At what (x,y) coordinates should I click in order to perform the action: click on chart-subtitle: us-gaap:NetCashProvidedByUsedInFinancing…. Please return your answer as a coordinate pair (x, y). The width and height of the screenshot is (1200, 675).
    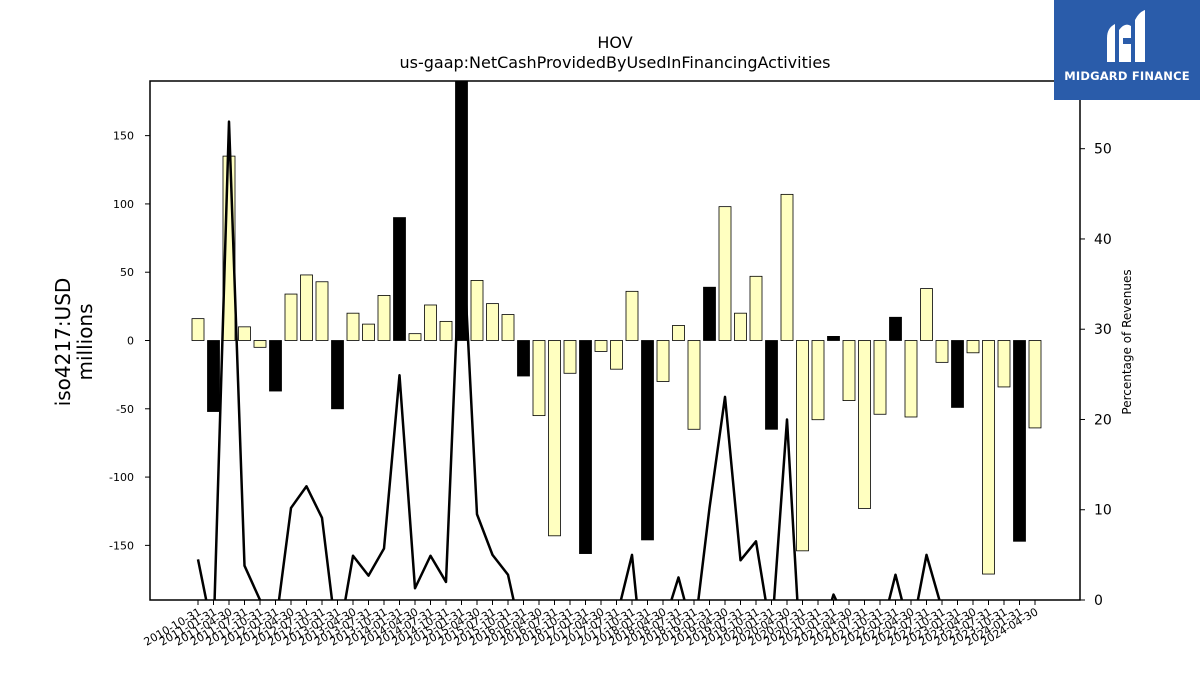
    Looking at the image, I should click on (614, 62).